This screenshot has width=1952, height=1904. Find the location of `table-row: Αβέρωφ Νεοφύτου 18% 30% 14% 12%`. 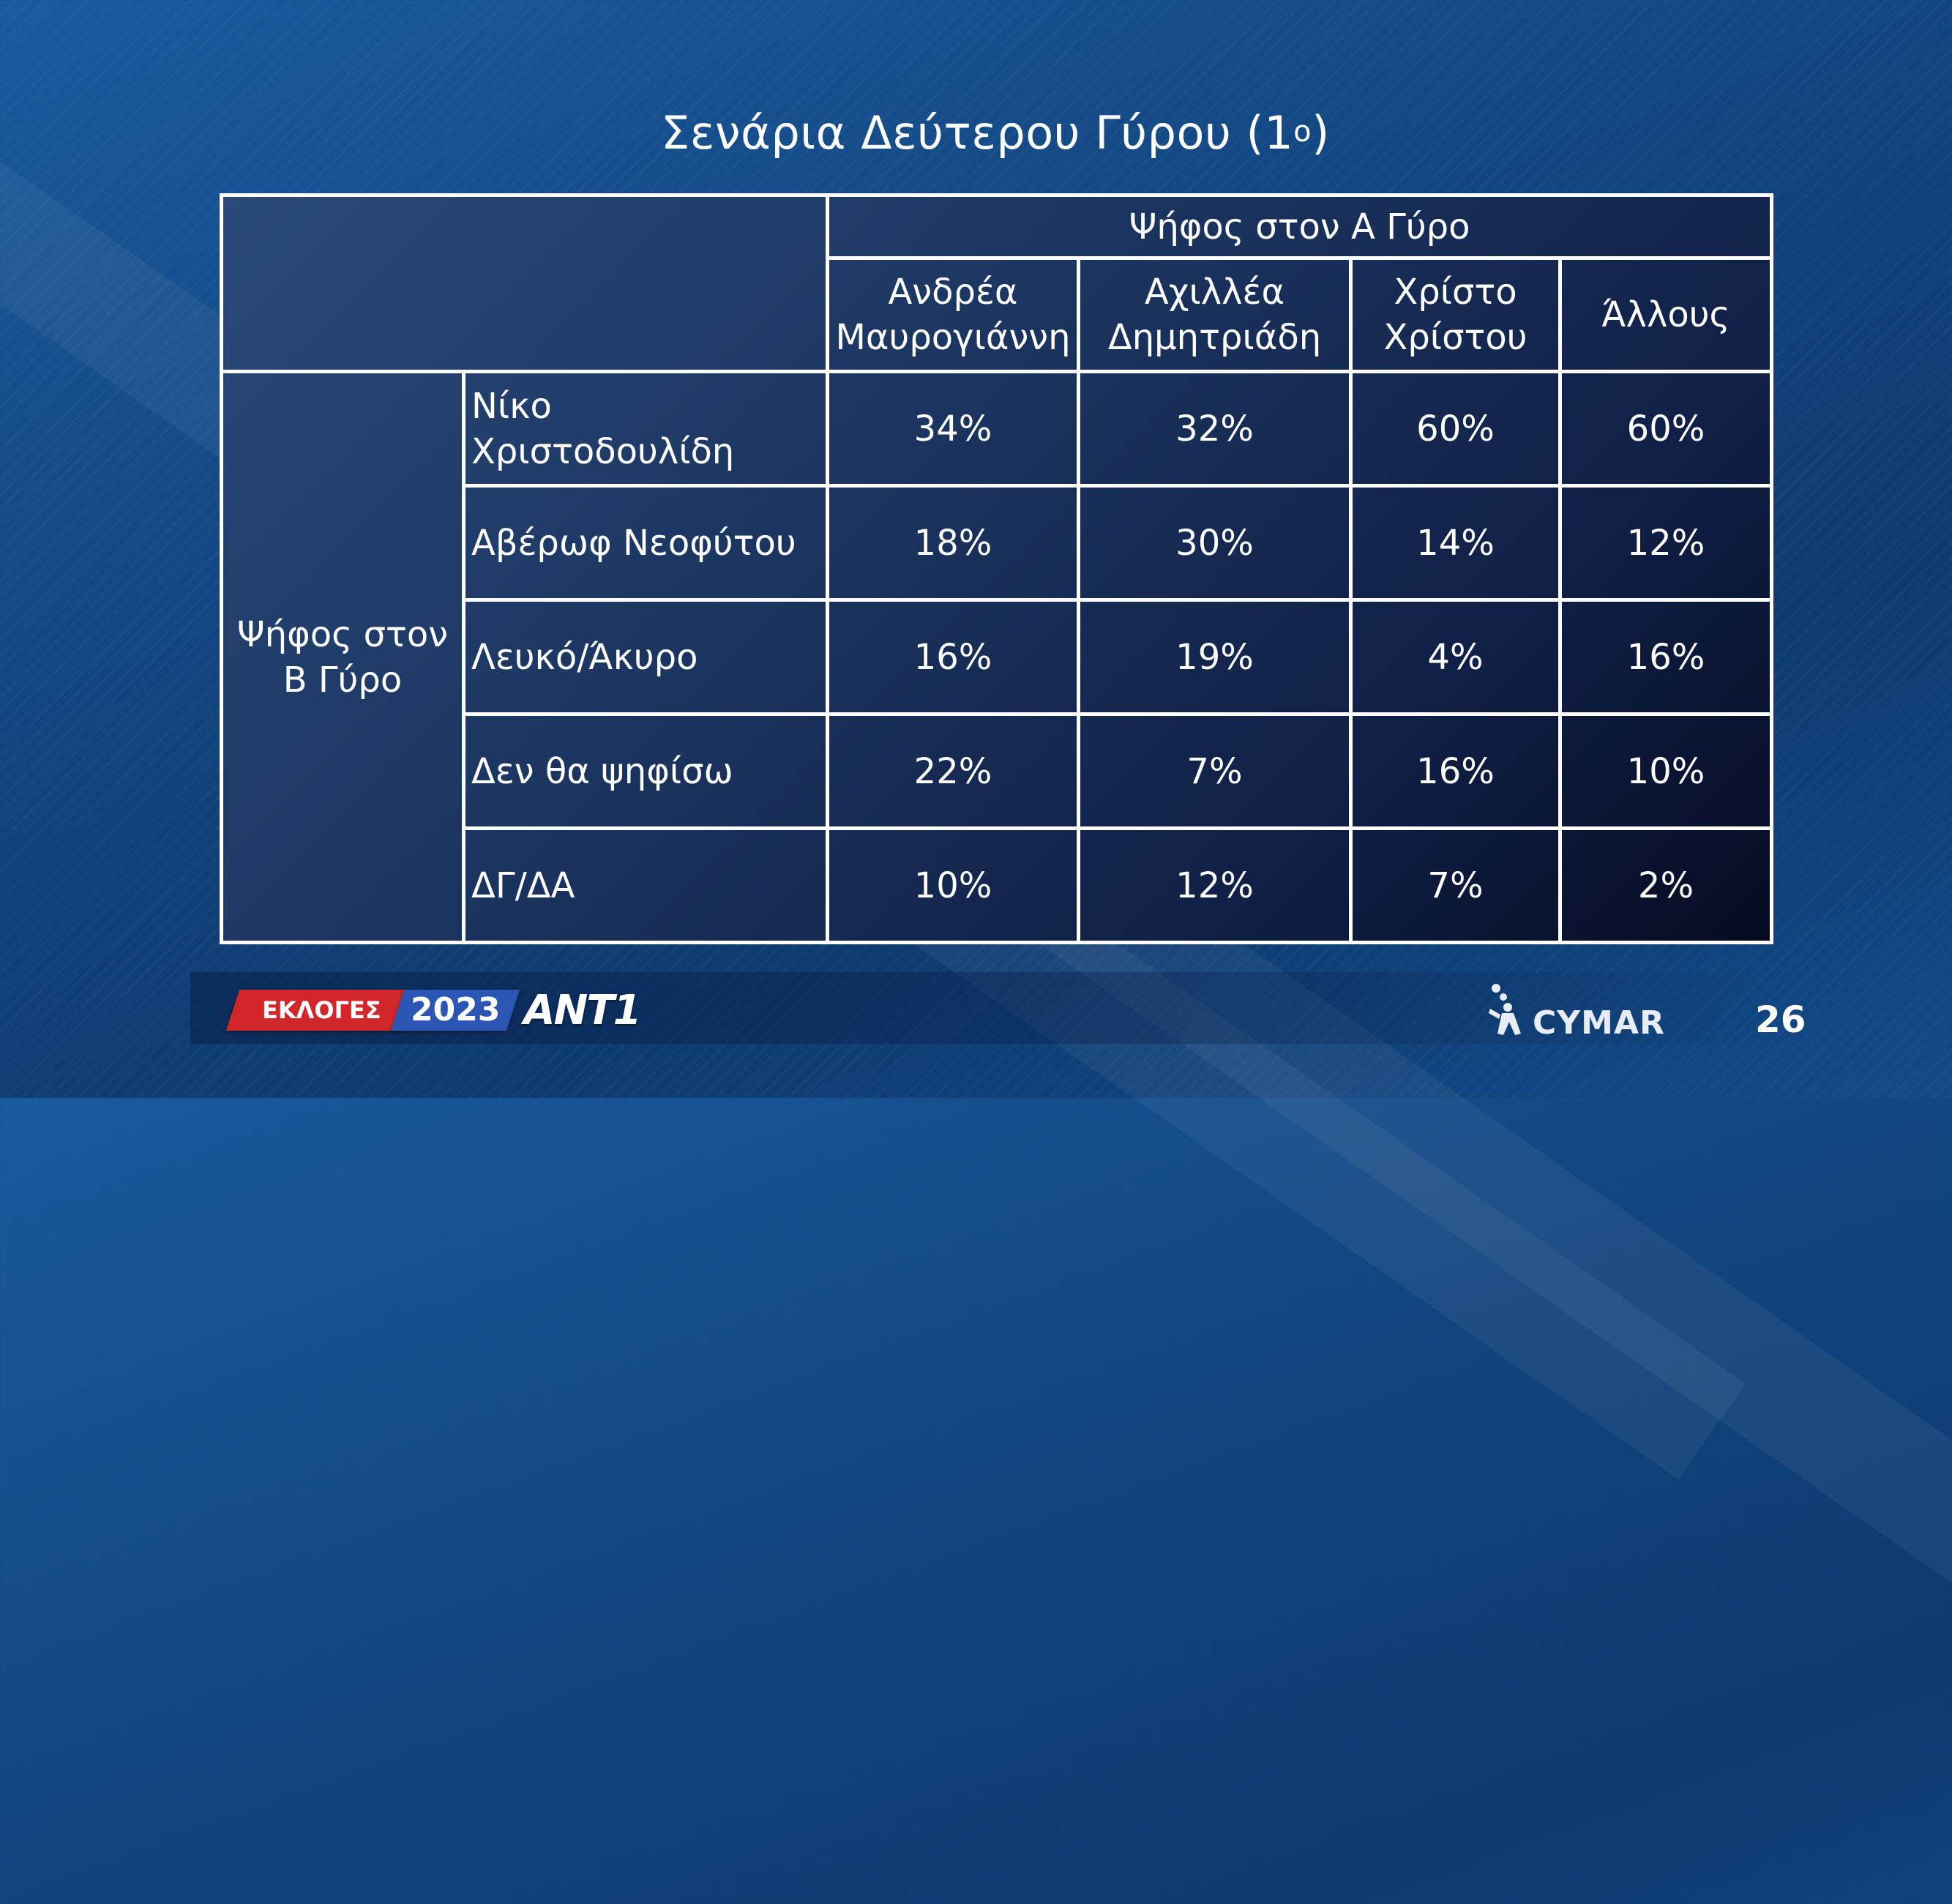

table-row: Αβέρωφ Νεοφύτου 18% 30% 14% 12% is located at coordinates (997, 543).